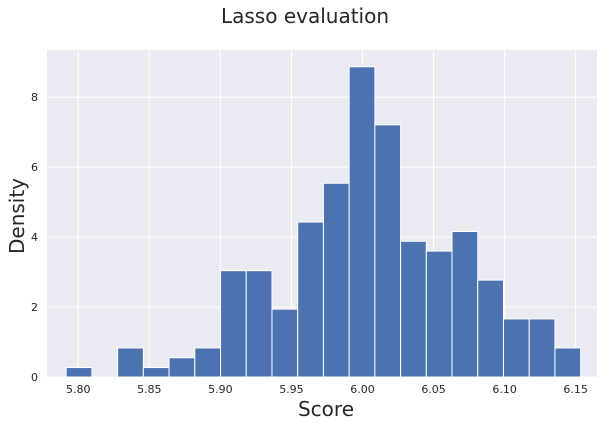 The image size is (611, 426). I want to click on y-tick-label: 2, so click(34, 307).